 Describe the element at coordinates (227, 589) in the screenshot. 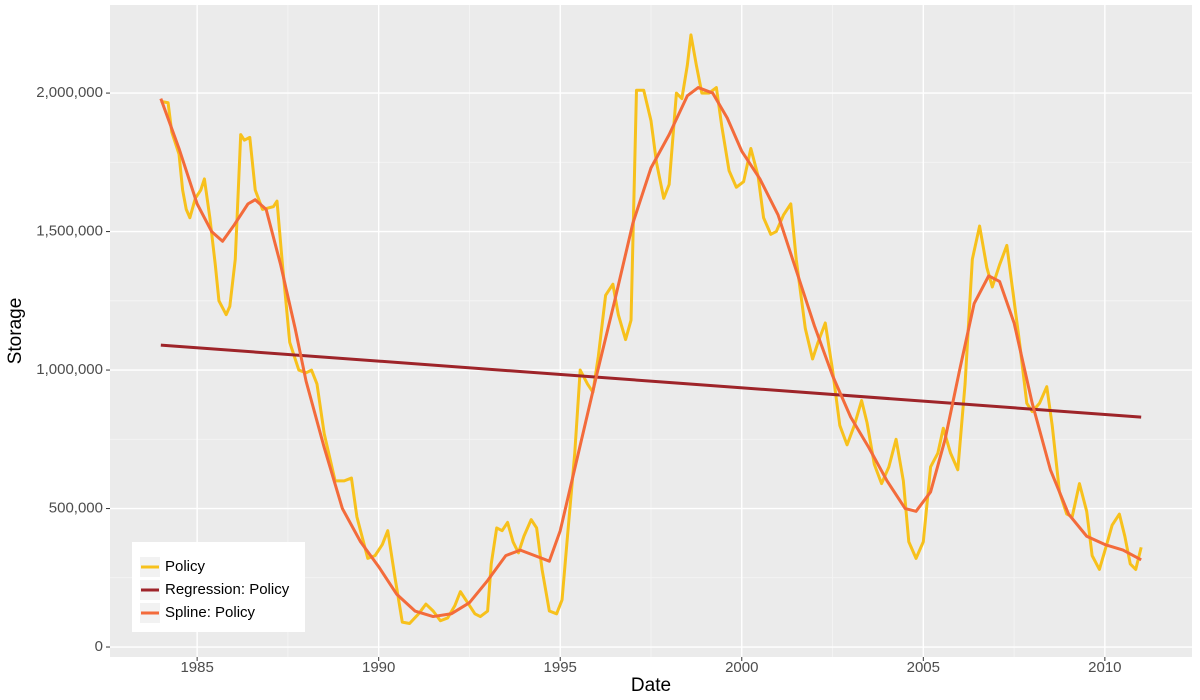

I see `legend-label: Regression: Policy` at that location.